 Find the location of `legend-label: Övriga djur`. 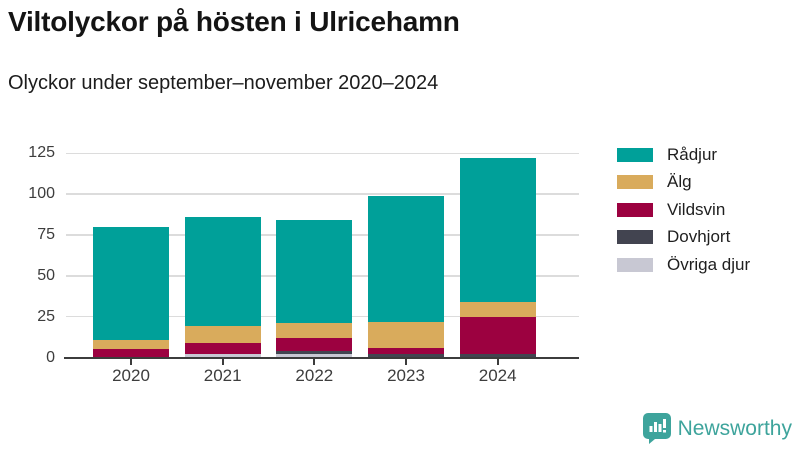

legend-label: Övriga djur is located at coordinates (709, 264).